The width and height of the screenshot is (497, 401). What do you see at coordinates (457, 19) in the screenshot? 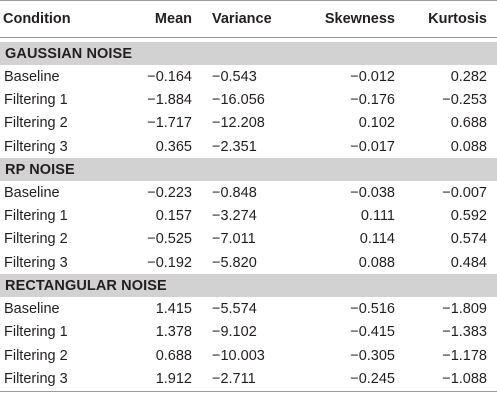
I see `header-kurtosis: Kurtosis` at bounding box center [457, 19].